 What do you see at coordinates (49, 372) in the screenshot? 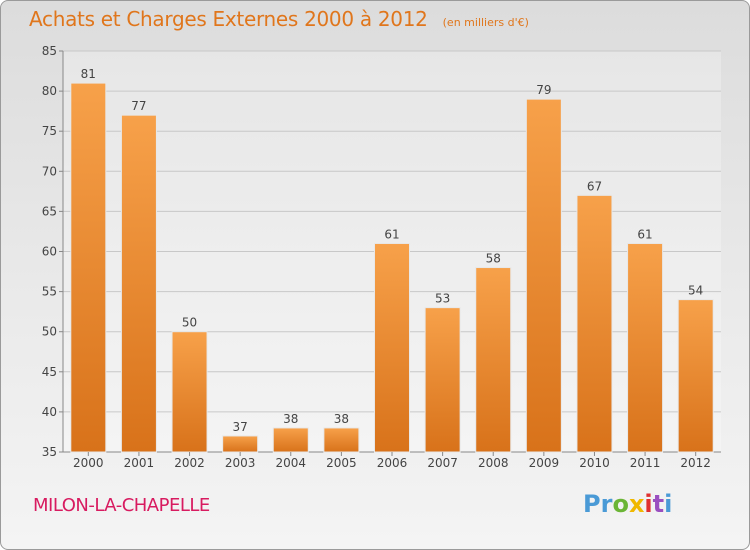
I see `y-tick-label: 45` at bounding box center [49, 372].